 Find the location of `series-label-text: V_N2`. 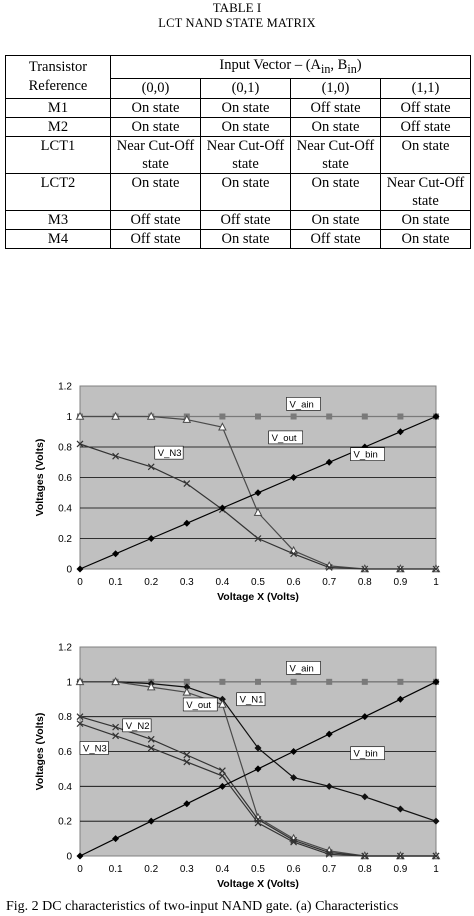

series-label-text: V_N2 is located at coordinates (138, 726).